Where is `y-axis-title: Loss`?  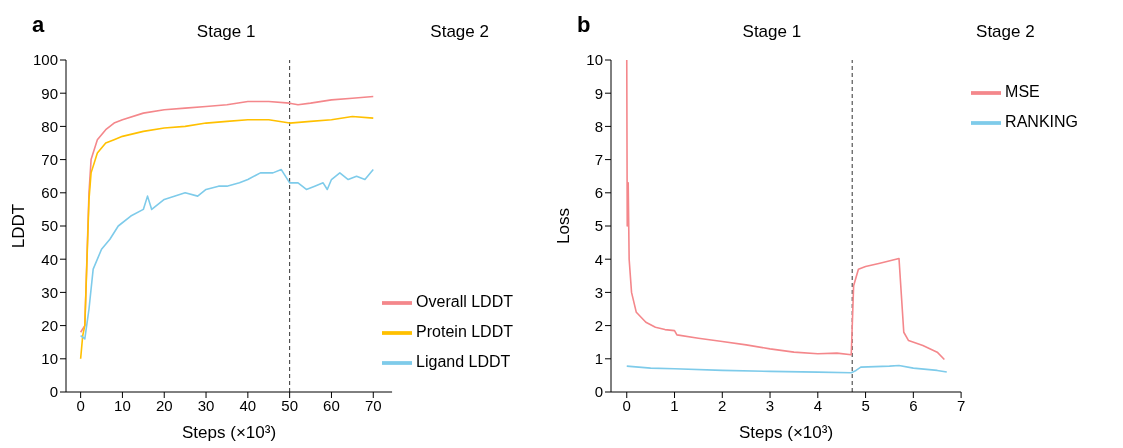
y-axis-title: Loss is located at coordinates (564, 226).